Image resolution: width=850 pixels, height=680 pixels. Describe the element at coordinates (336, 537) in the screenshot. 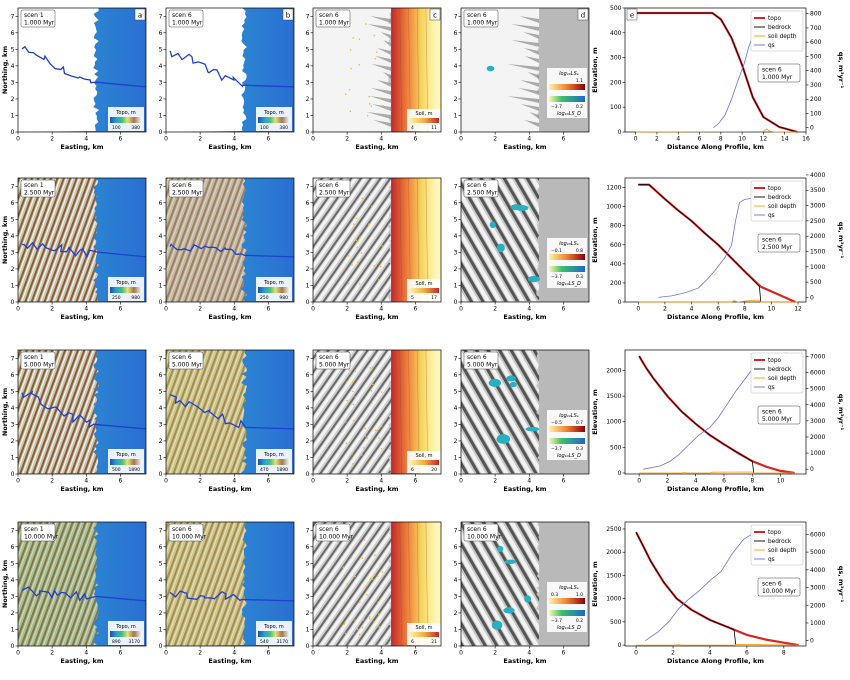

I see `time-label: 10.000 Myr` at that location.